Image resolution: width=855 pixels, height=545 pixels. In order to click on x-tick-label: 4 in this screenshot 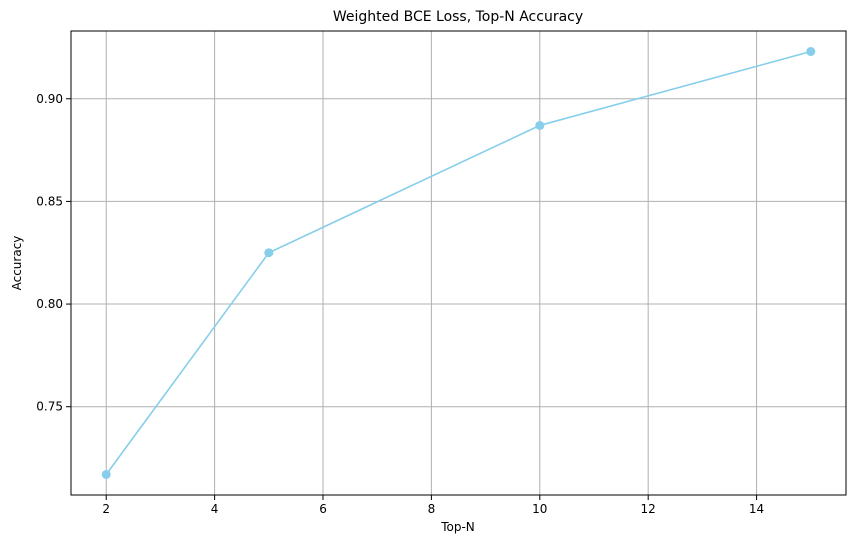, I will do `click(215, 509)`.